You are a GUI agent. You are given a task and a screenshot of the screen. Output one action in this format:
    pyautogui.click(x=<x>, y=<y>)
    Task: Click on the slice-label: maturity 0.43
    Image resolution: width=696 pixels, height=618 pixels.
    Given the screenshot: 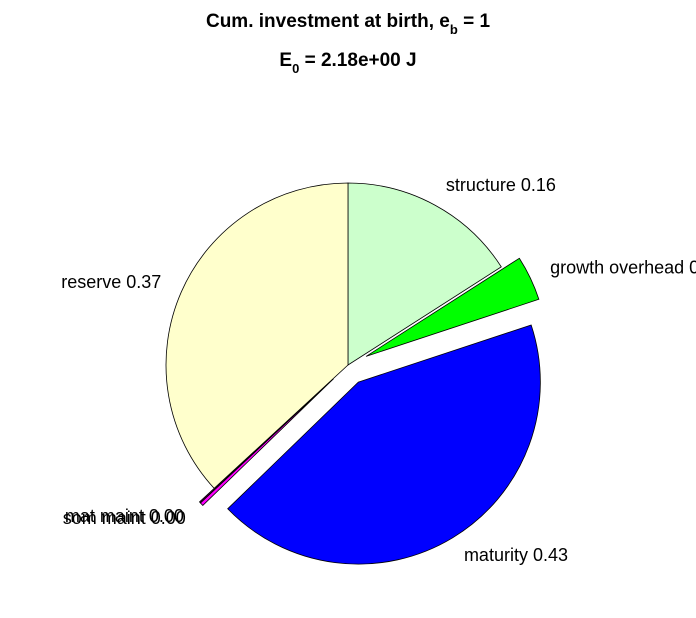 What is the action you would take?
    pyautogui.click(x=516, y=555)
    